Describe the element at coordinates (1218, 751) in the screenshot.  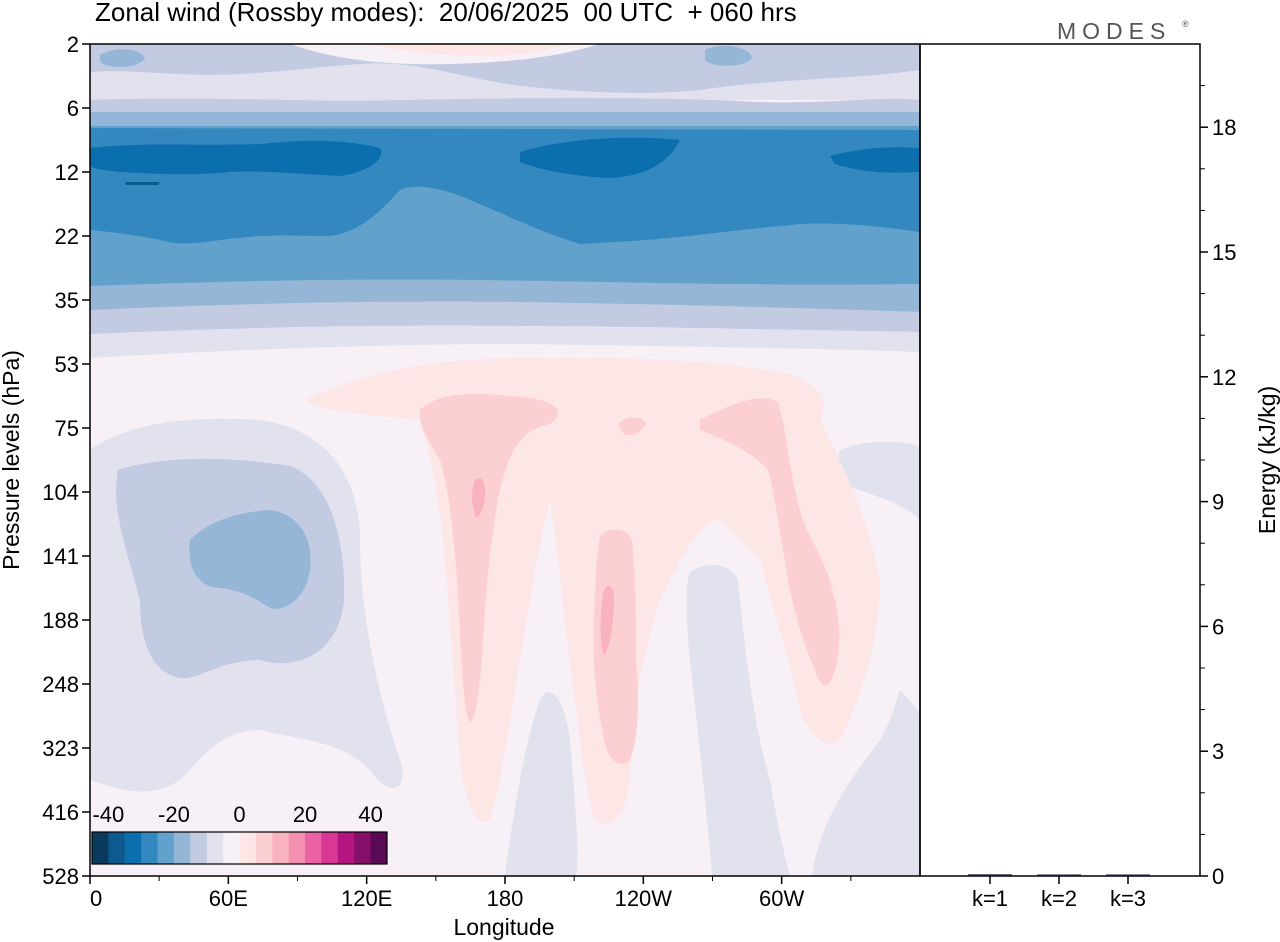
I see `energy-tick-label: 3` at that location.